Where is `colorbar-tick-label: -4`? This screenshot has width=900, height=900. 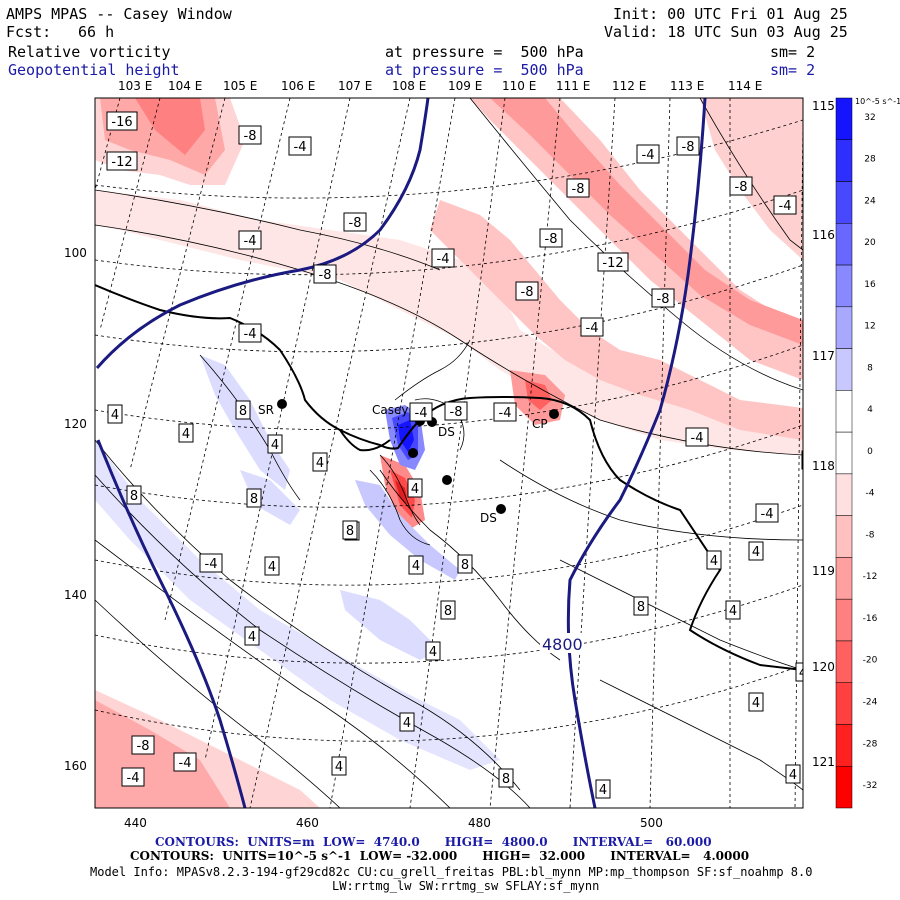
colorbar-tick-label: -4 is located at coordinates (870, 494).